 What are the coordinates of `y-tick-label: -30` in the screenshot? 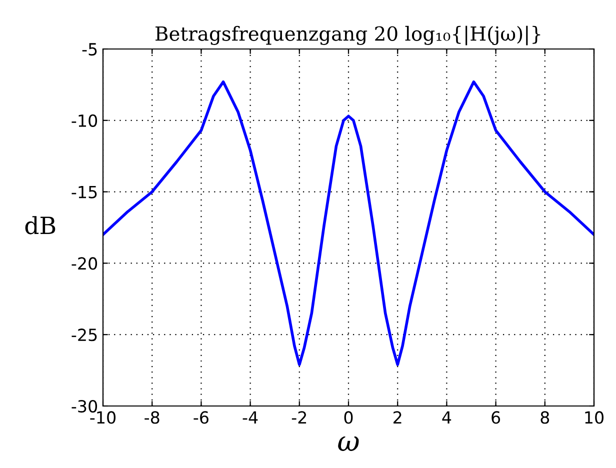 It's located at (85, 406).